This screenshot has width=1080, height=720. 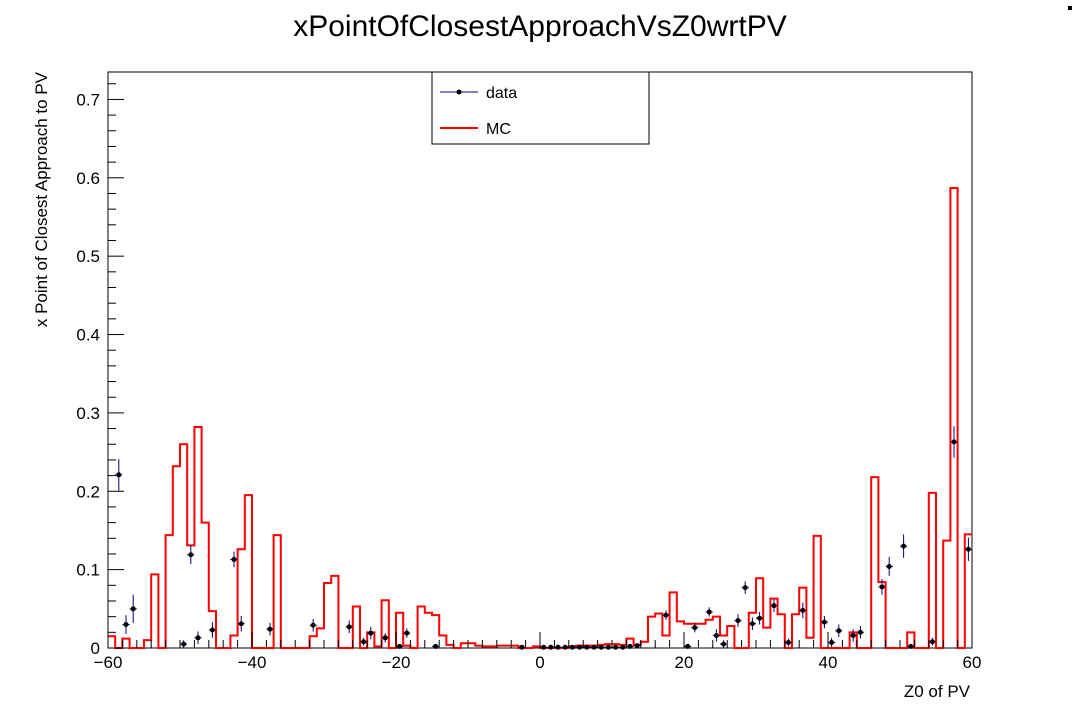 I want to click on x-tick-label: 0, so click(x=539, y=662).